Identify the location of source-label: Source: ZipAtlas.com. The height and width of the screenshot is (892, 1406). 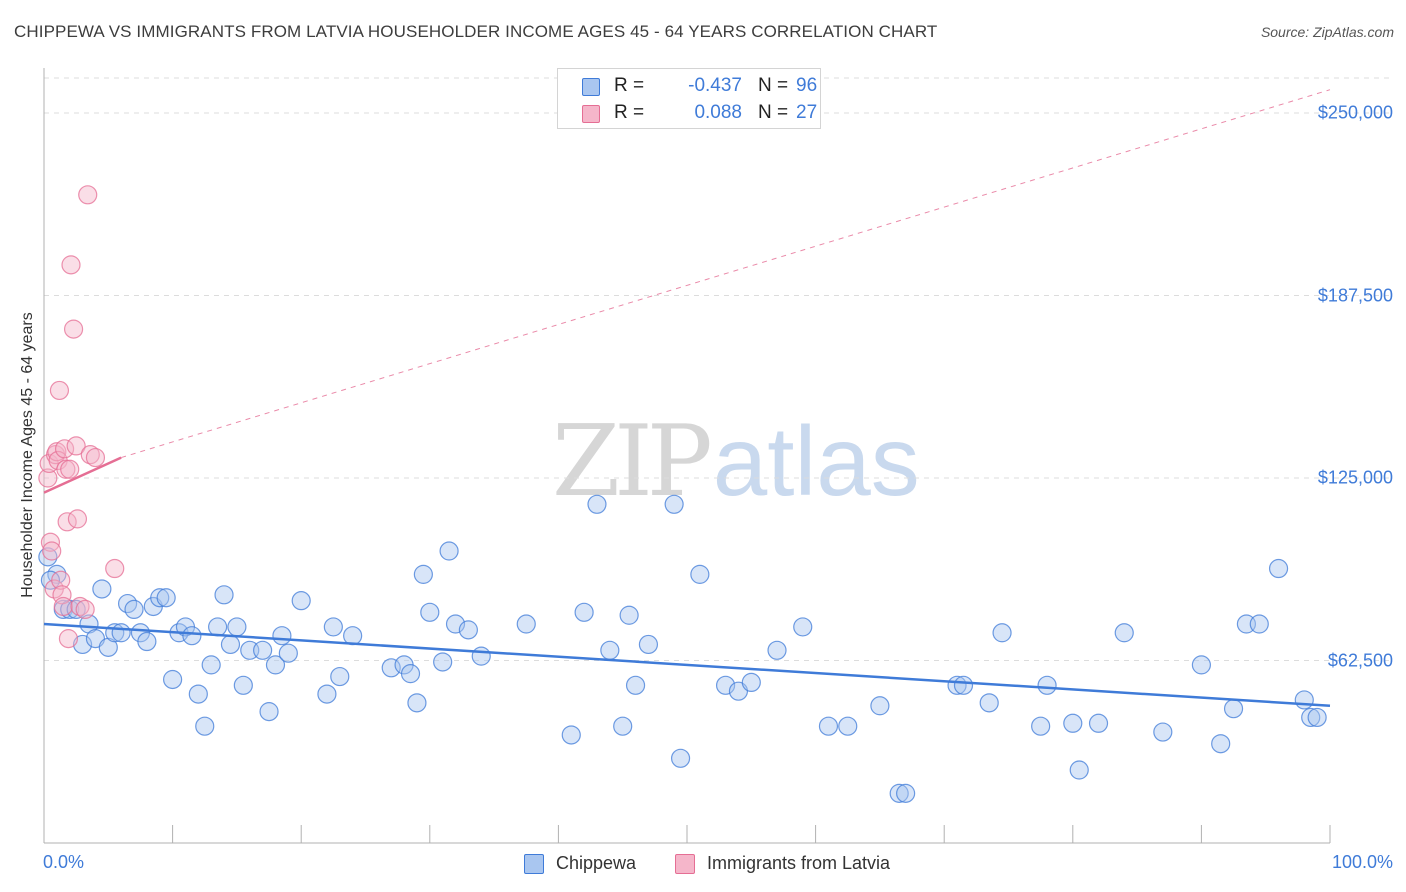
(1327, 32).